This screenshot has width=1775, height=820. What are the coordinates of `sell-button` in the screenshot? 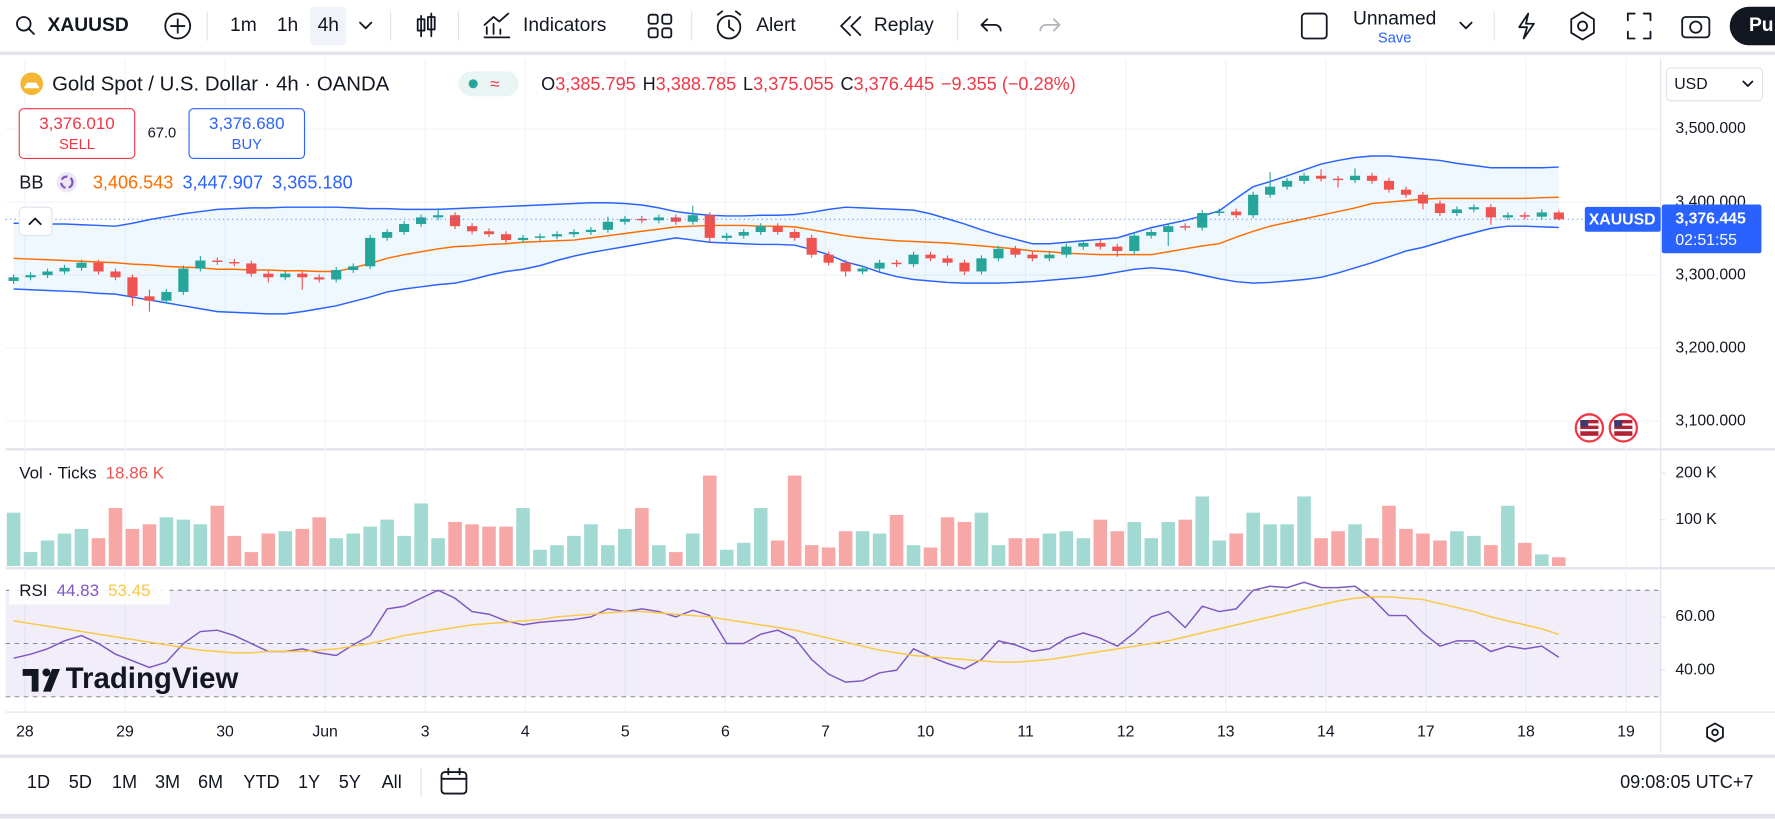 It's located at (77, 134).